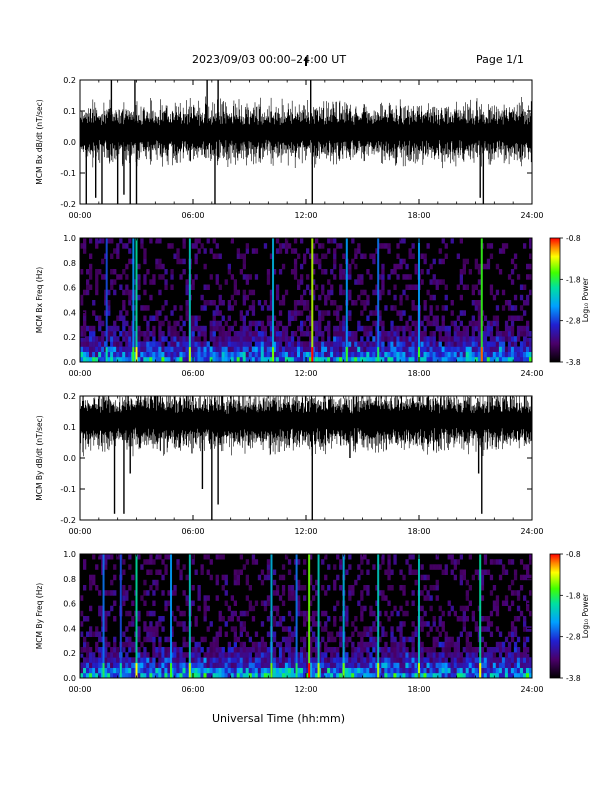 The height and width of the screenshot is (792, 612). I want to click on colorbar-tick-label: -0.8, so click(573, 238).